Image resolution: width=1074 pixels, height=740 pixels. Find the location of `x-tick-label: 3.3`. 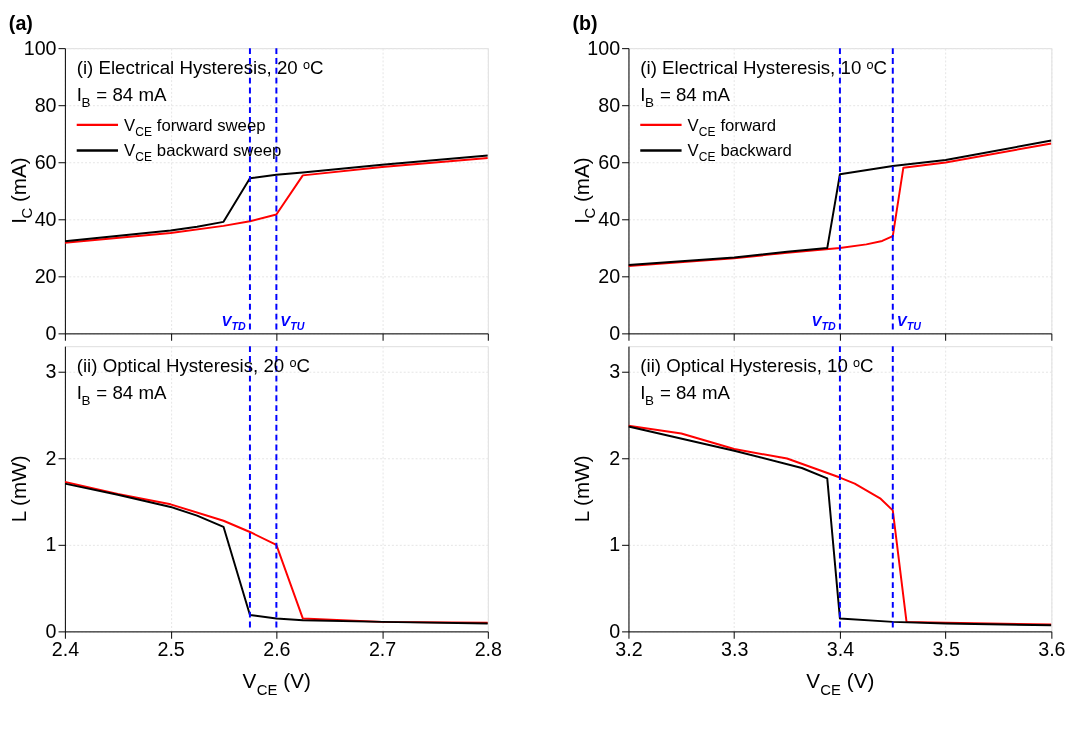

x-tick-label: 3.3 is located at coordinates (735, 649).